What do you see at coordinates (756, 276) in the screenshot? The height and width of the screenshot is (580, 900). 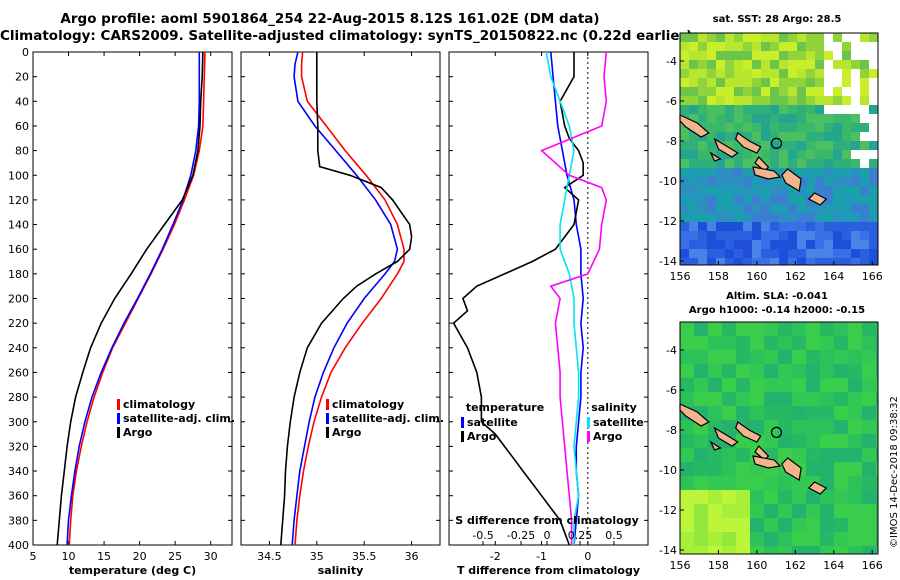 I see `sst_map-xtick-label: 160` at bounding box center [756, 276].